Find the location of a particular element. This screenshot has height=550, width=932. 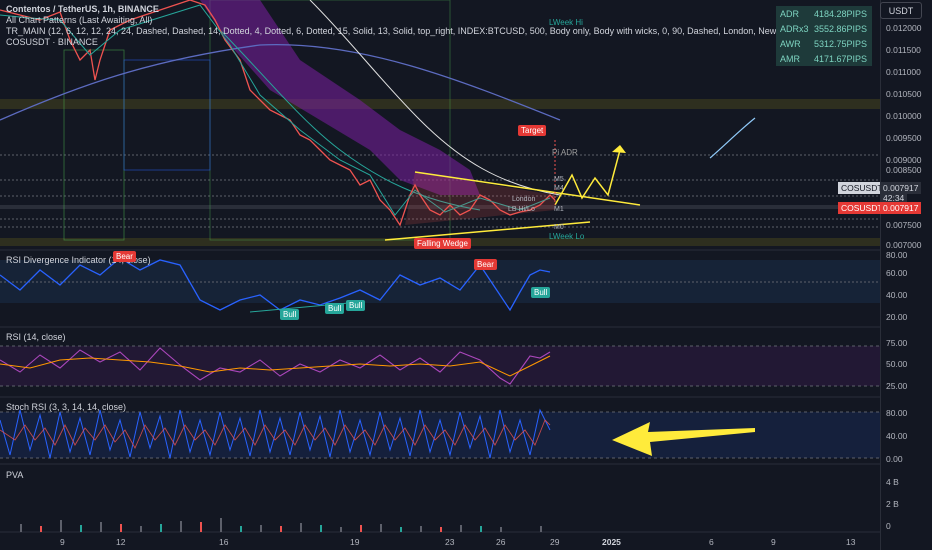

countdown-tag: 42:34 is located at coordinates (894, 198).